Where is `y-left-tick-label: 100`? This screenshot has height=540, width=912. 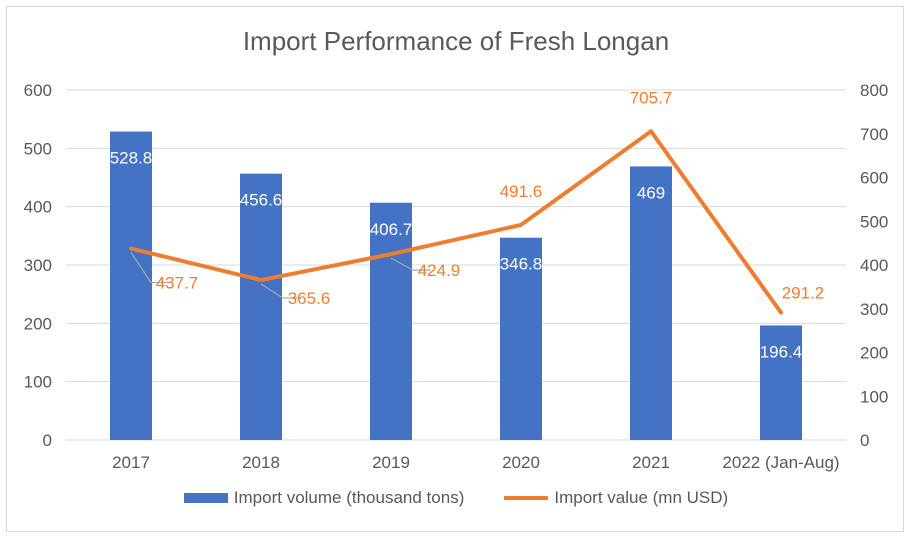 y-left-tick-label: 100 is located at coordinates (38, 382).